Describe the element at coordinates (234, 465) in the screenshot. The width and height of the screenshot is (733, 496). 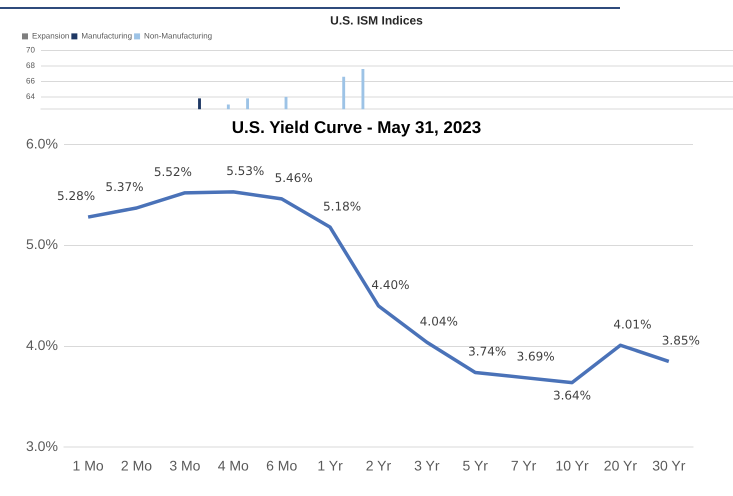
I see `x-tick-label: 4 Mo` at that location.